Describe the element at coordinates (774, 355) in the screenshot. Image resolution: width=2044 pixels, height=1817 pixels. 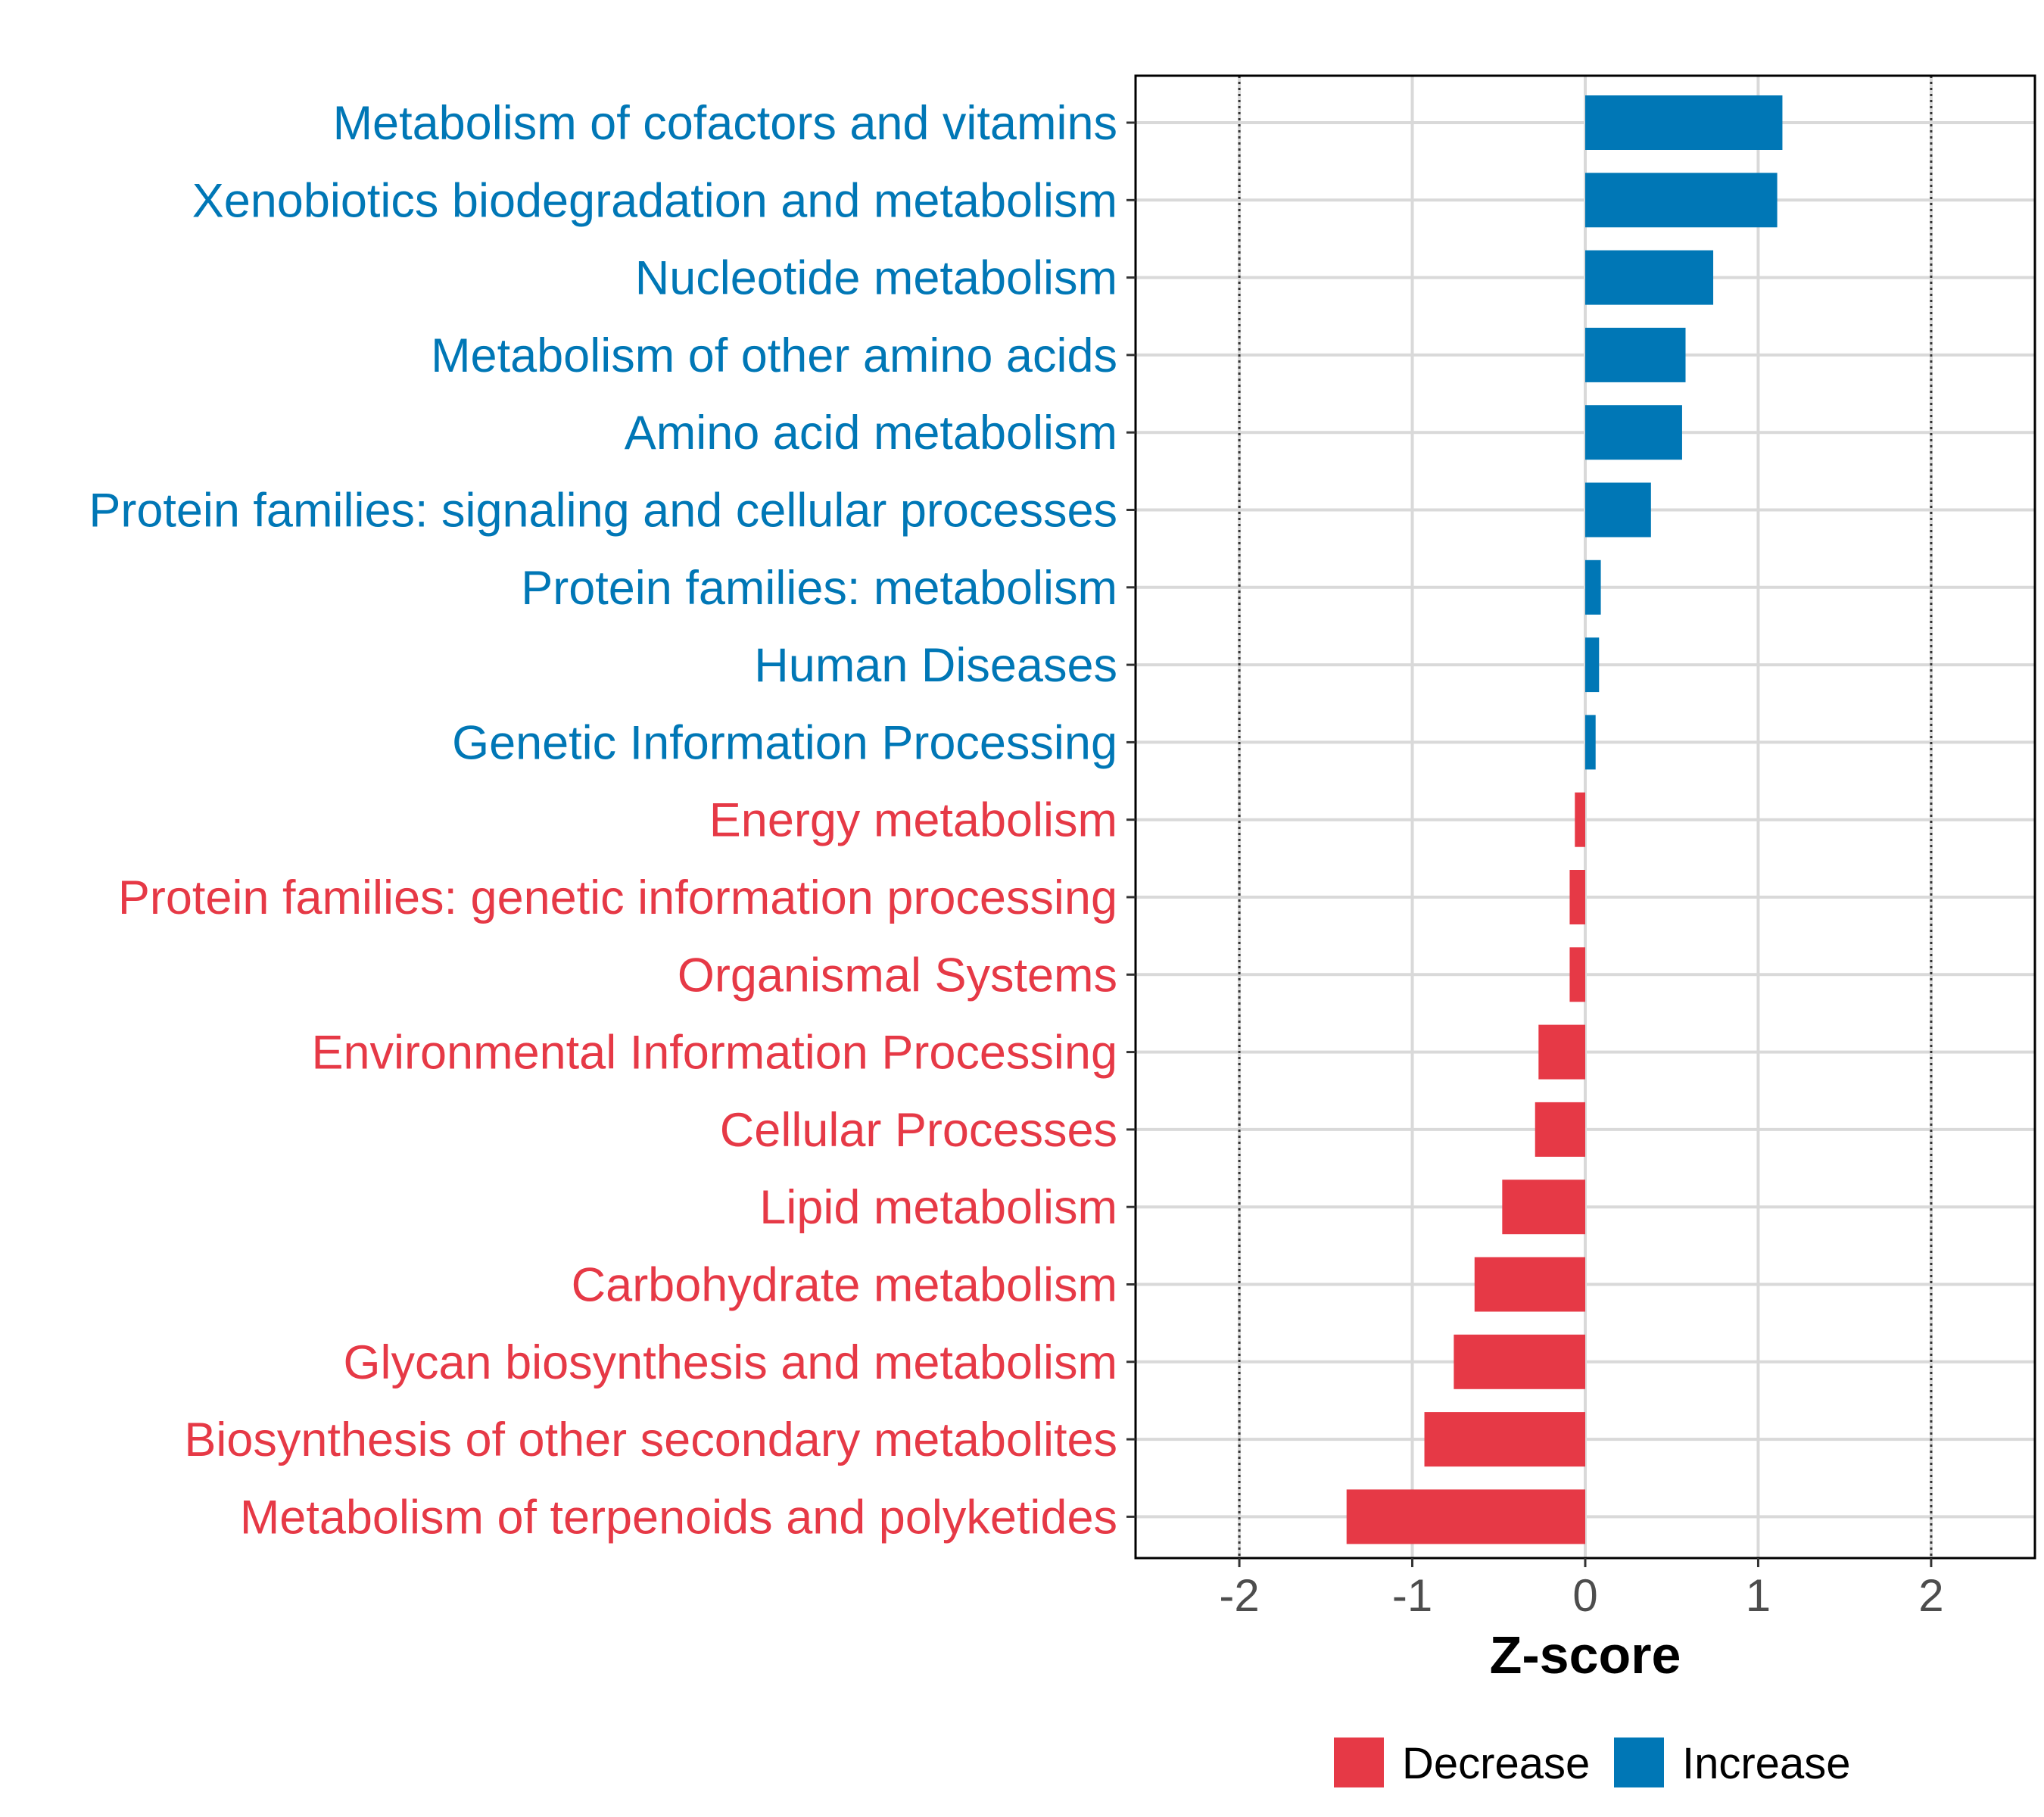
I see `category-label: Metabolism of other amino acids` at that location.